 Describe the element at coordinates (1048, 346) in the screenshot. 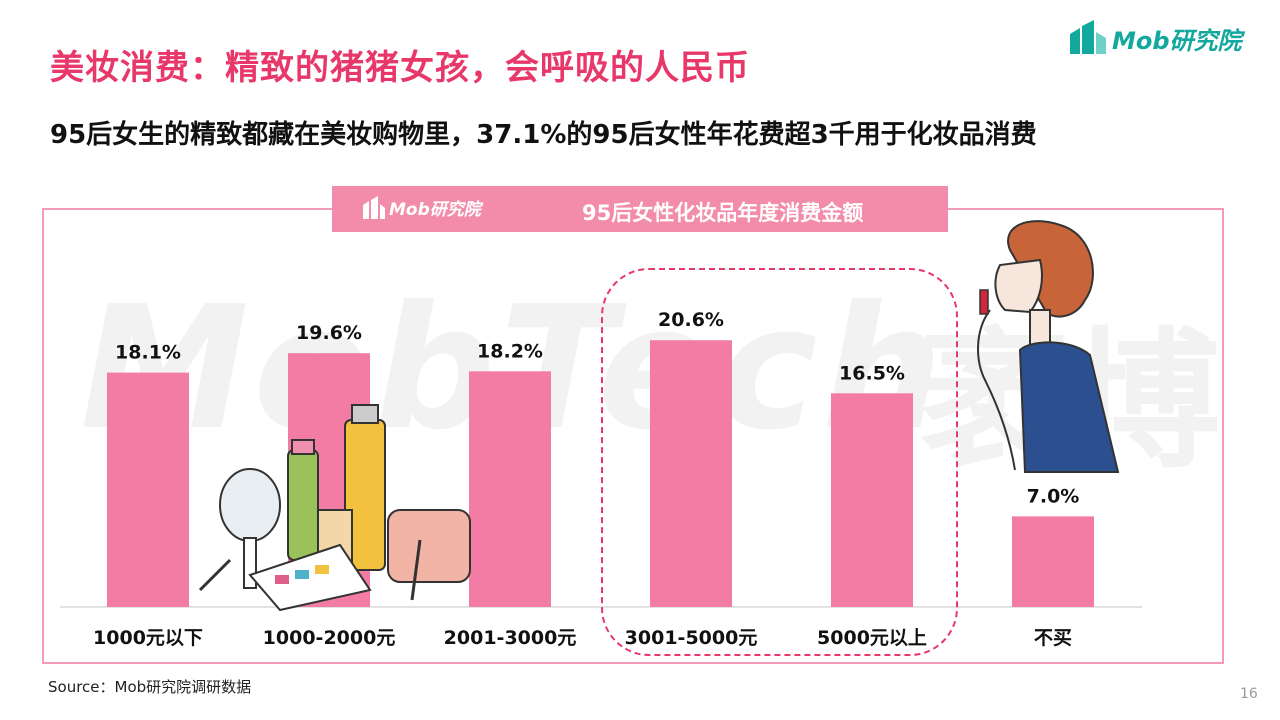

I see `woman-lipstick-illustration` at that location.